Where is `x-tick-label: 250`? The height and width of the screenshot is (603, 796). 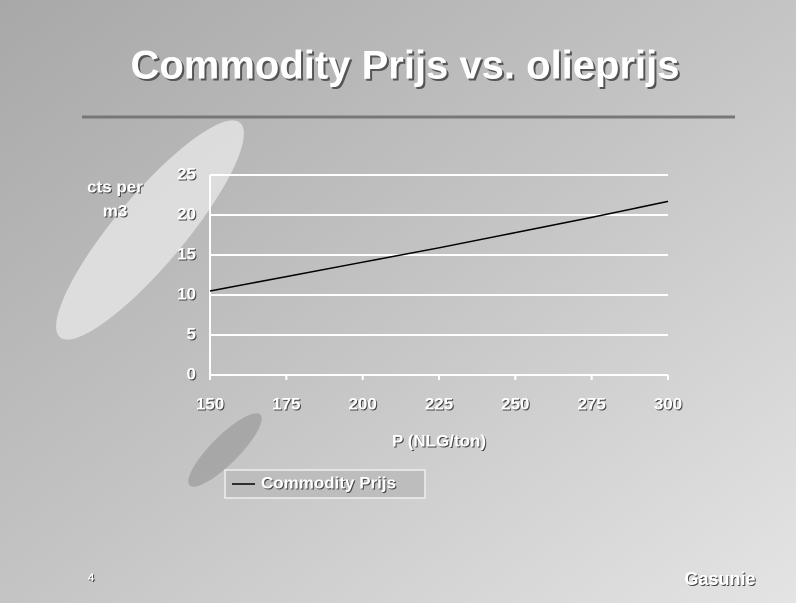
x-tick-label: 250 is located at coordinates (515, 403).